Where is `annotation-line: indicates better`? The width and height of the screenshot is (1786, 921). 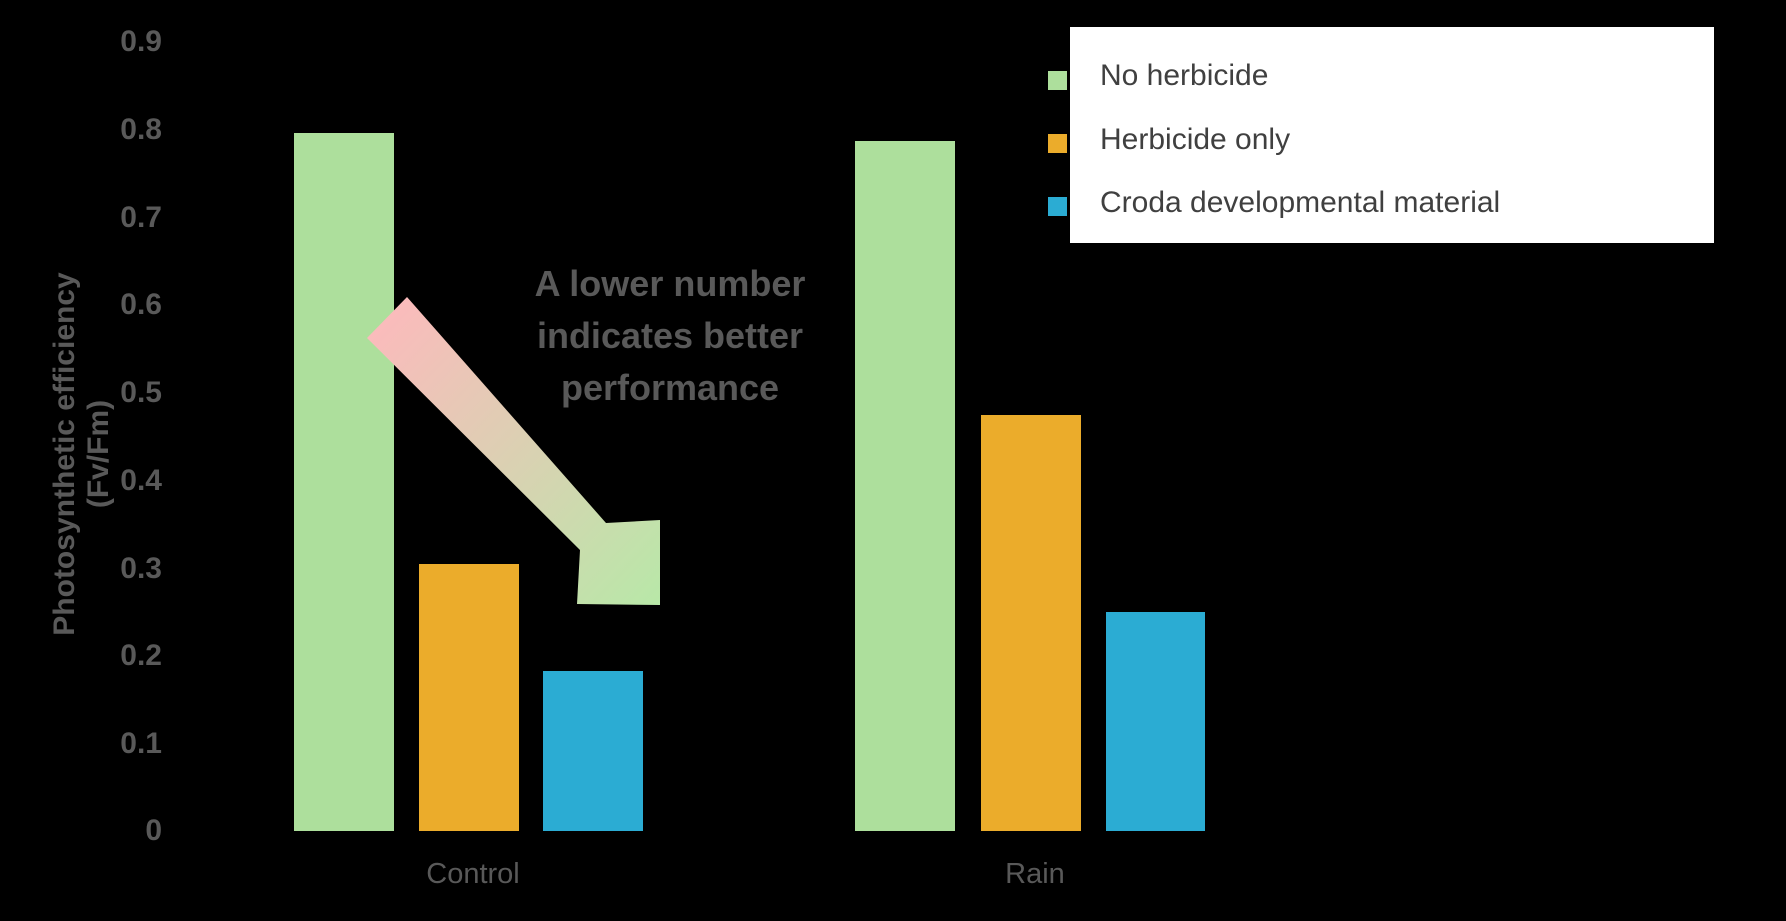
annotation-line: indicates better is located at coordinates (670, 335).